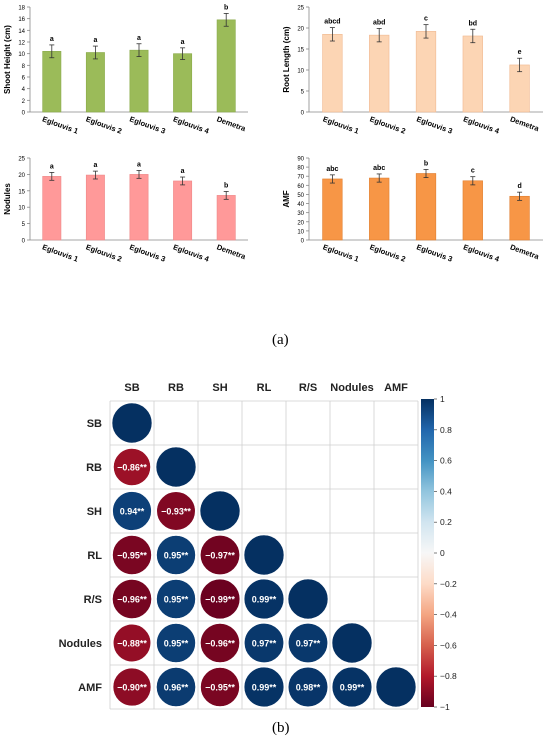  Describe the element at coordinates (94, 468) in the screenshot. I see `row-label: RB` at that location.